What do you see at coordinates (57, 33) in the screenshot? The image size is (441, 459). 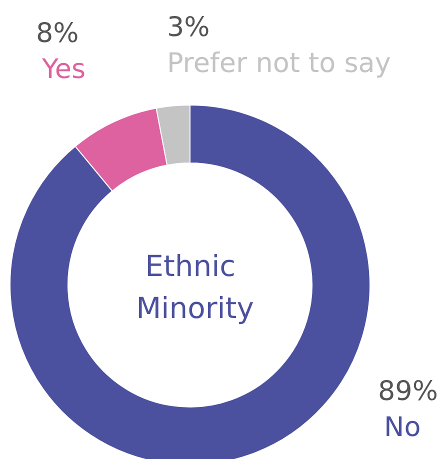 I see `data-label: 8%` at bounding box center [57, 33].